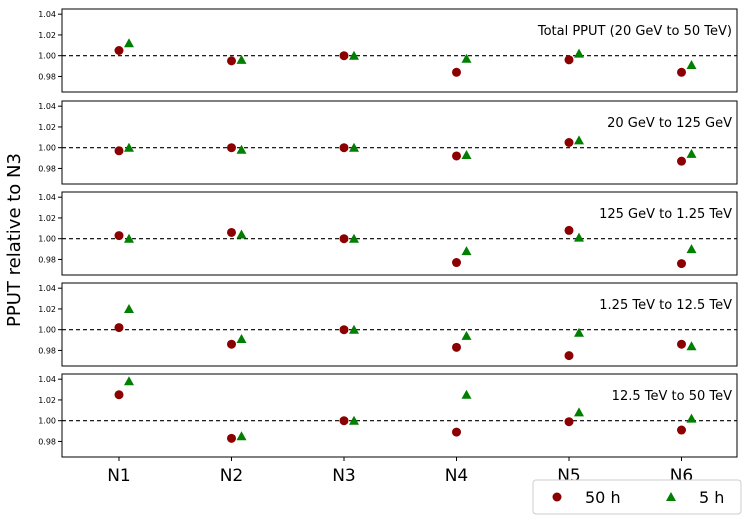 Image resolution: width=748 pixels, height=517 pixels. I want to click on legend-label-5h: 5 h, so click(711, 497).